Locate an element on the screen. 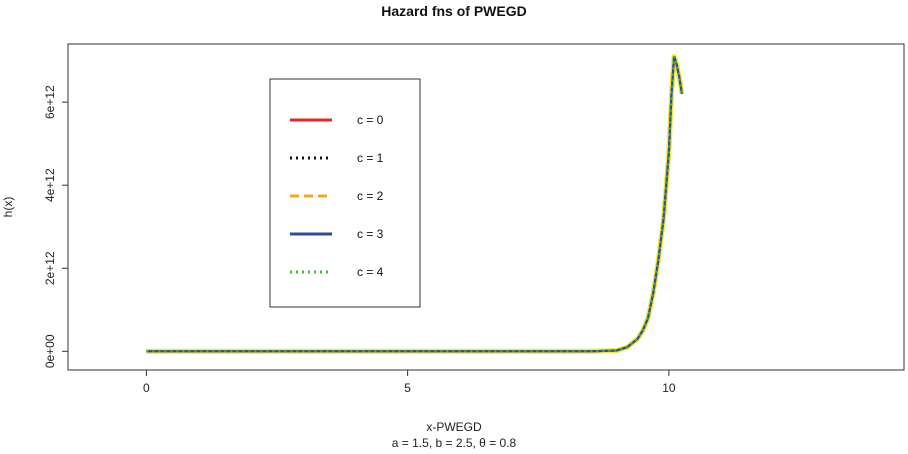  y-tick-label: 4e+12 is located at coordinates (50, 185).